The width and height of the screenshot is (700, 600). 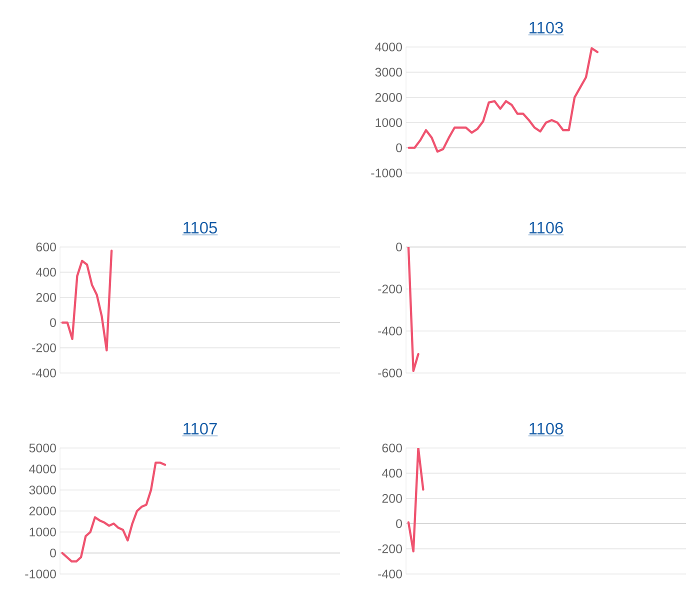 What do you see at coordinates (42, 448) in the screenshot?
I see `y-tick-label: 5000` at bounding box center [42, 448].